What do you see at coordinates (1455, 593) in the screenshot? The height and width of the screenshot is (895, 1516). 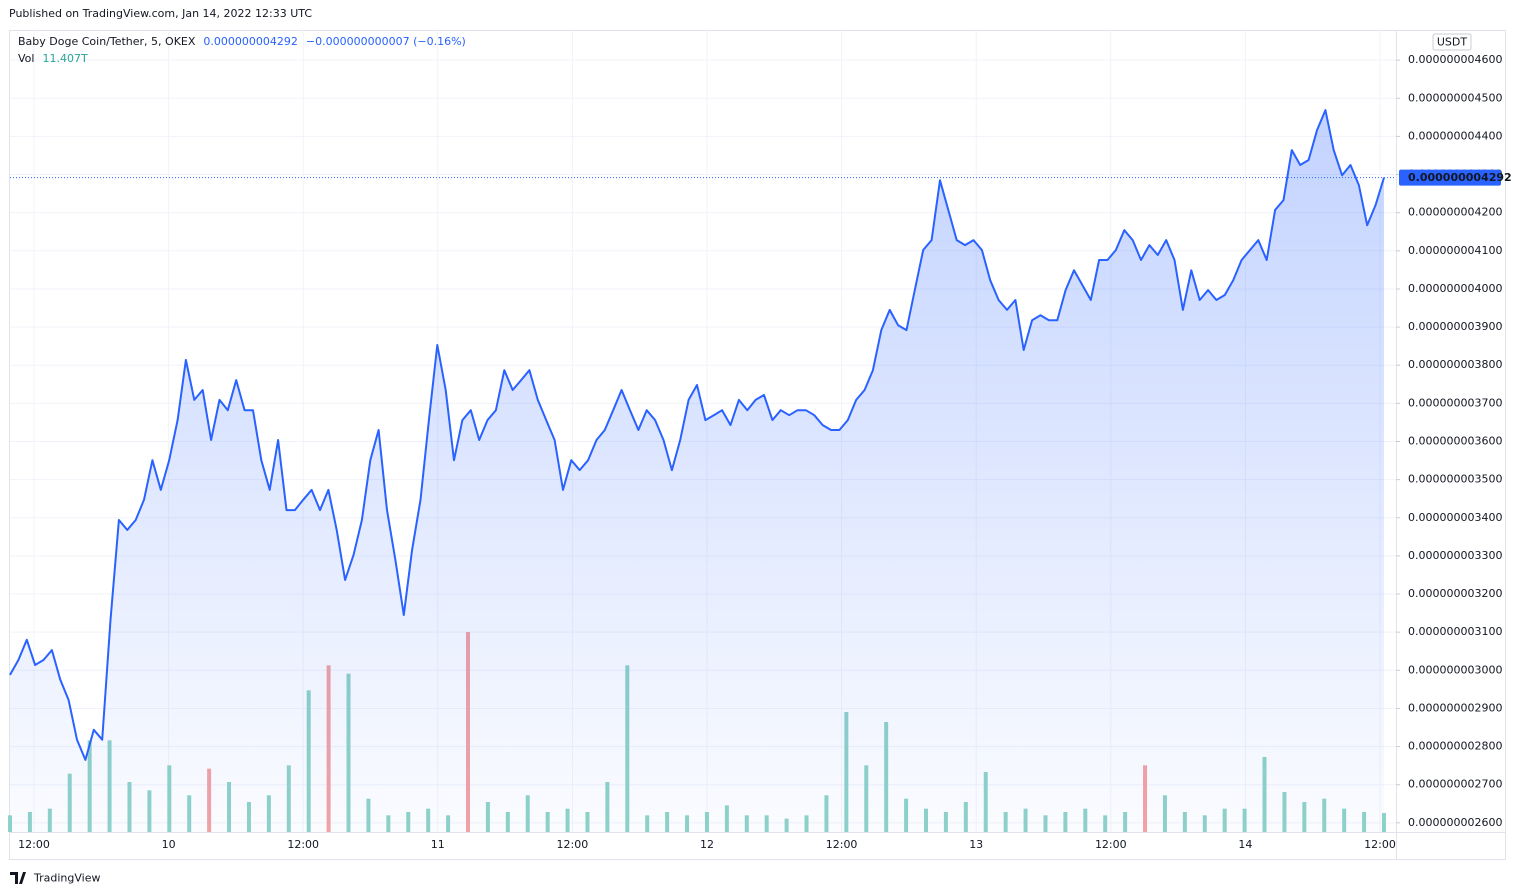 I see `y-tick-label: 0.000000003200` at bounding box center [1455, 593].